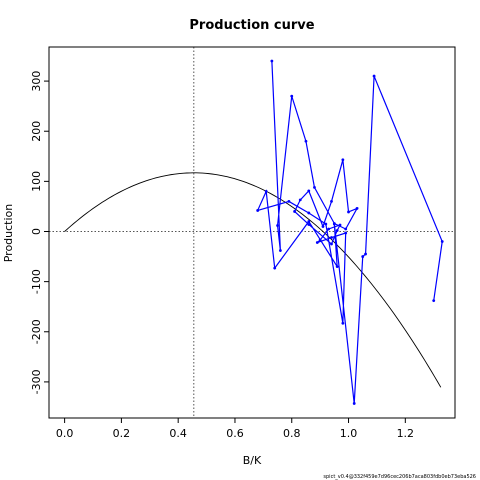 Image resolution: width=480 pixels, height=480 pixels. I want to click on y-tick-label: 300, so click(36, 81).